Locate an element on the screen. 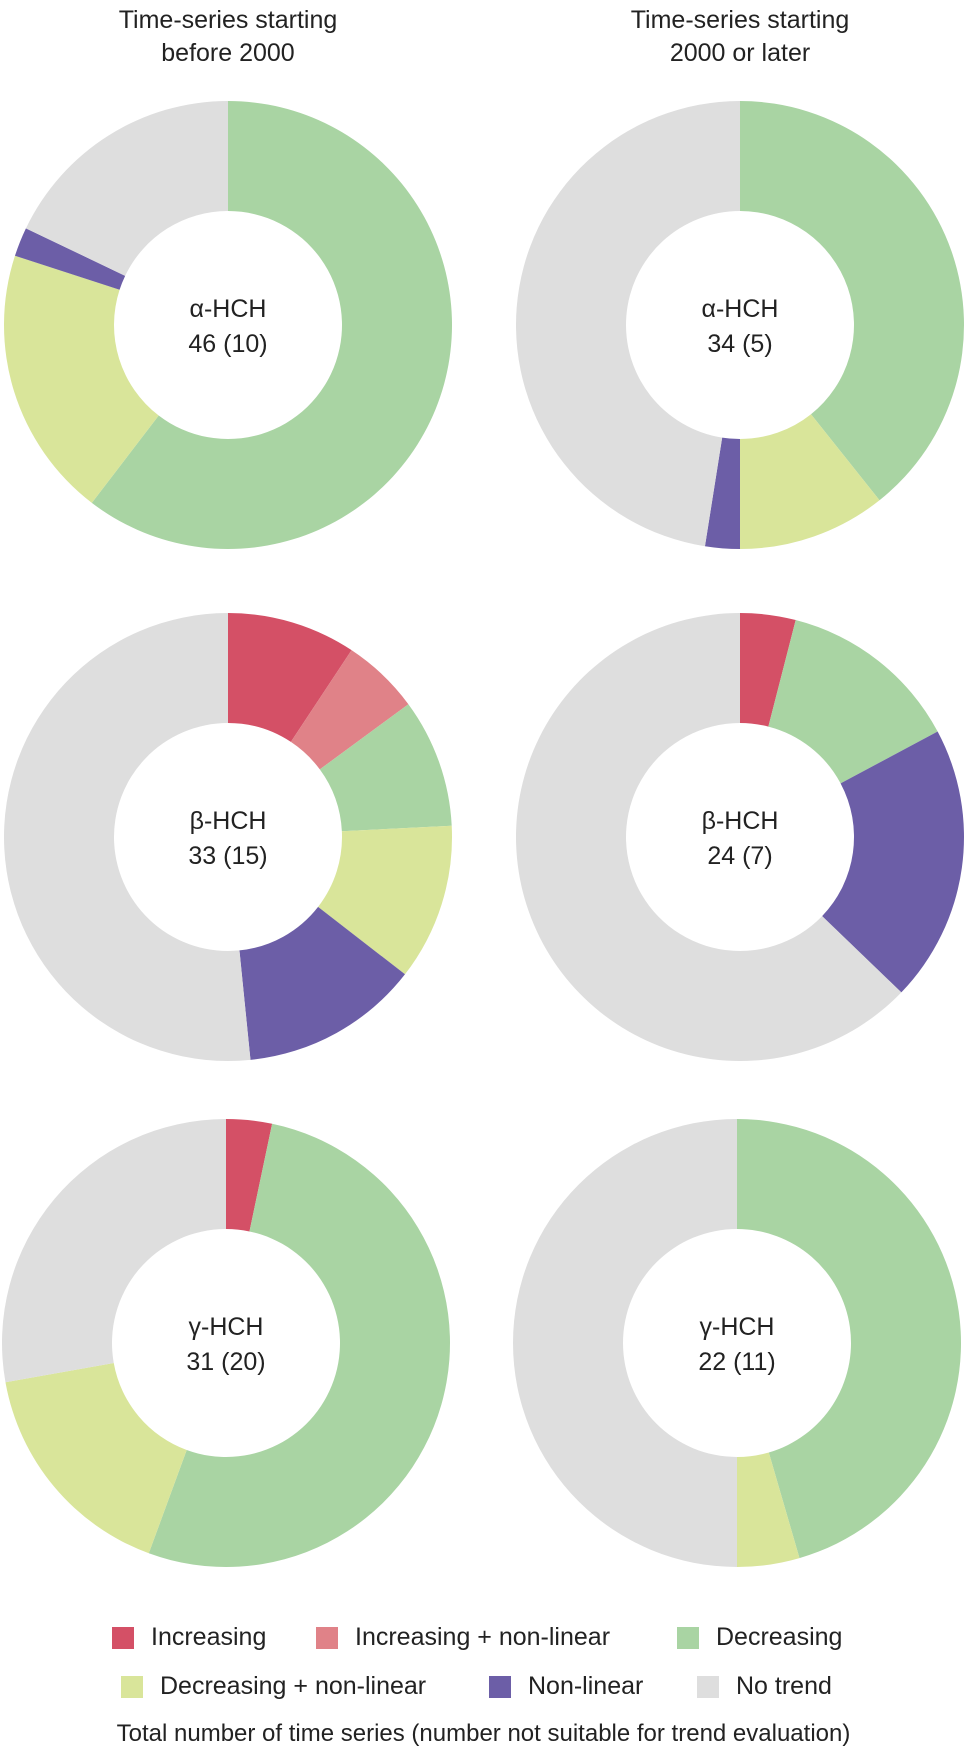 This screenshot has height=1759, width=967. legend-item-non-linear: Non-linear is located at coordinates (566, 1686).